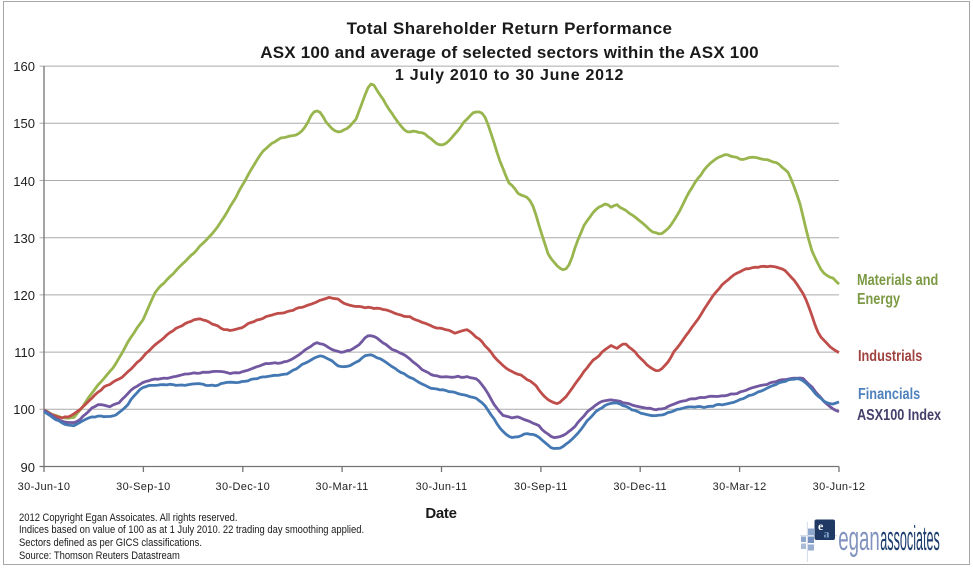  I want to click on svg-text: e, so click(821, 526).